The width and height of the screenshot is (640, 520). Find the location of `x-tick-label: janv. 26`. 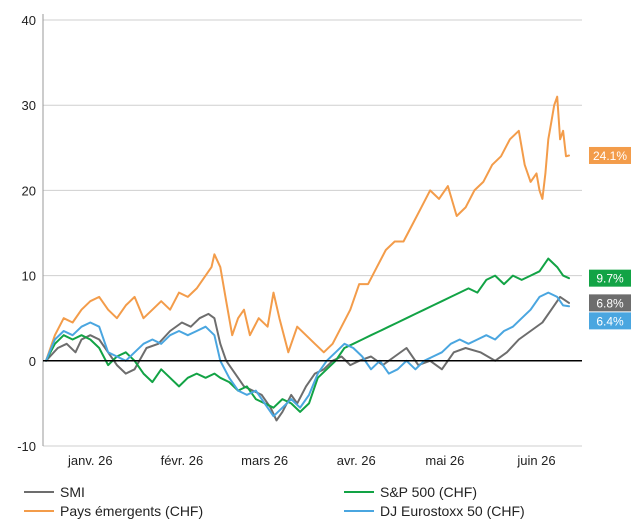

x-tick-label: janv. 26 is located at coordinates (90, 460).